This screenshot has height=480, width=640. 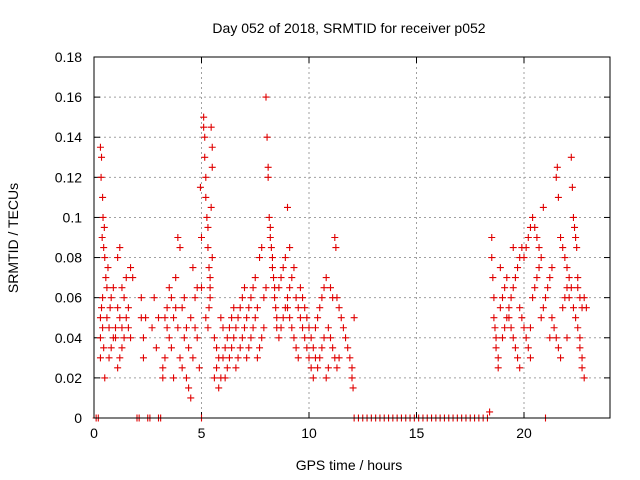 What do you see at coordinates (13, 238) in the screenshot?
I see `y-axis-label: SRMTID / TECUs` at bounding box center [13, 238].